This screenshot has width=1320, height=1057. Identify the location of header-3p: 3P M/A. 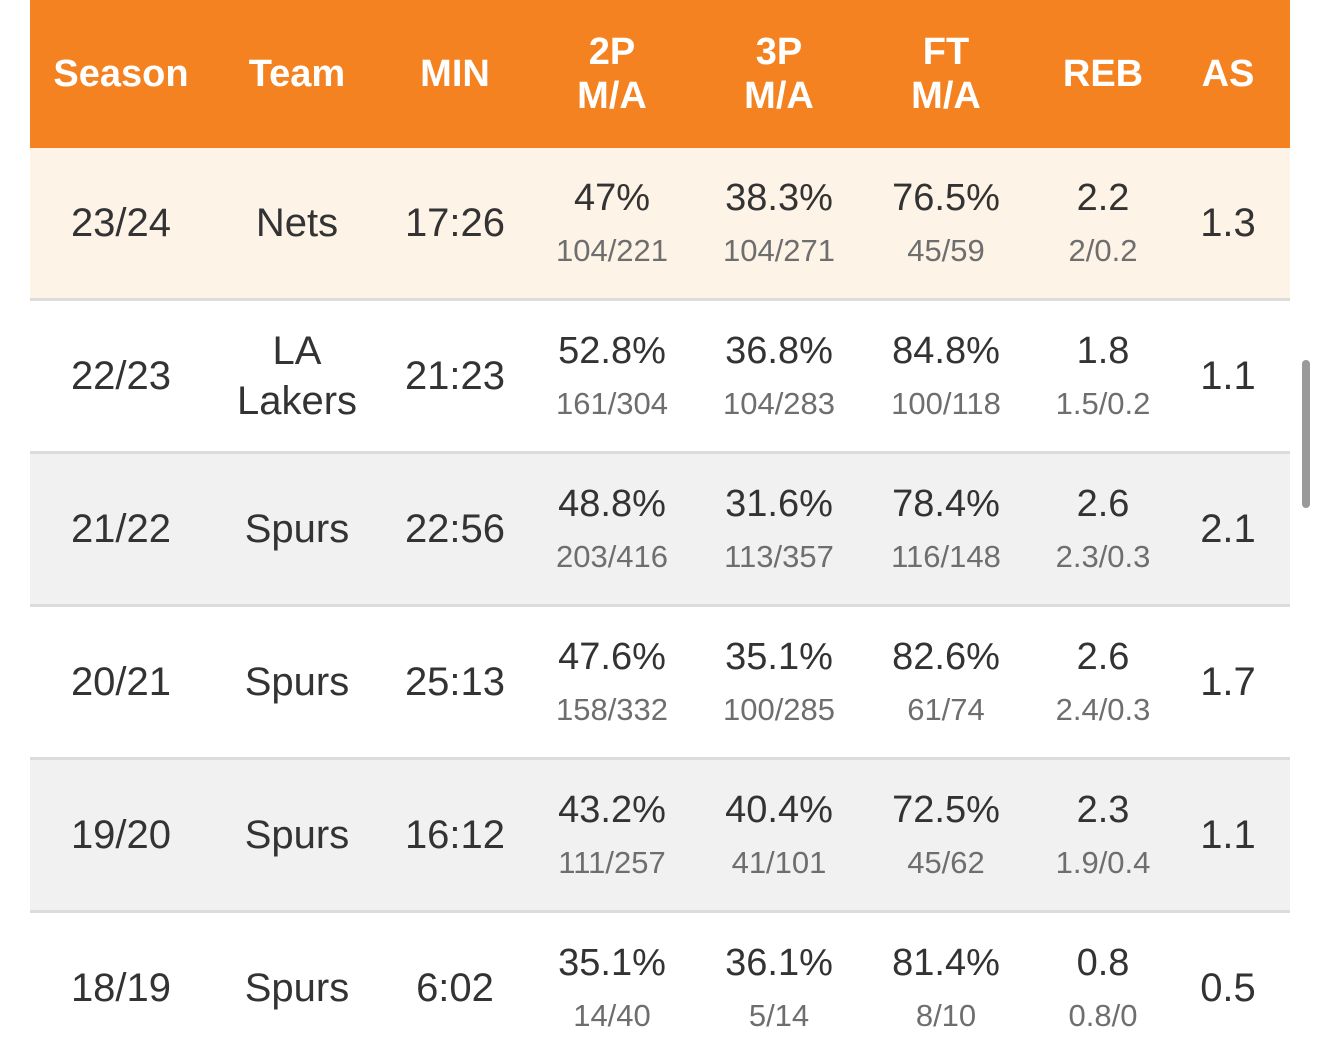
(779, 74).